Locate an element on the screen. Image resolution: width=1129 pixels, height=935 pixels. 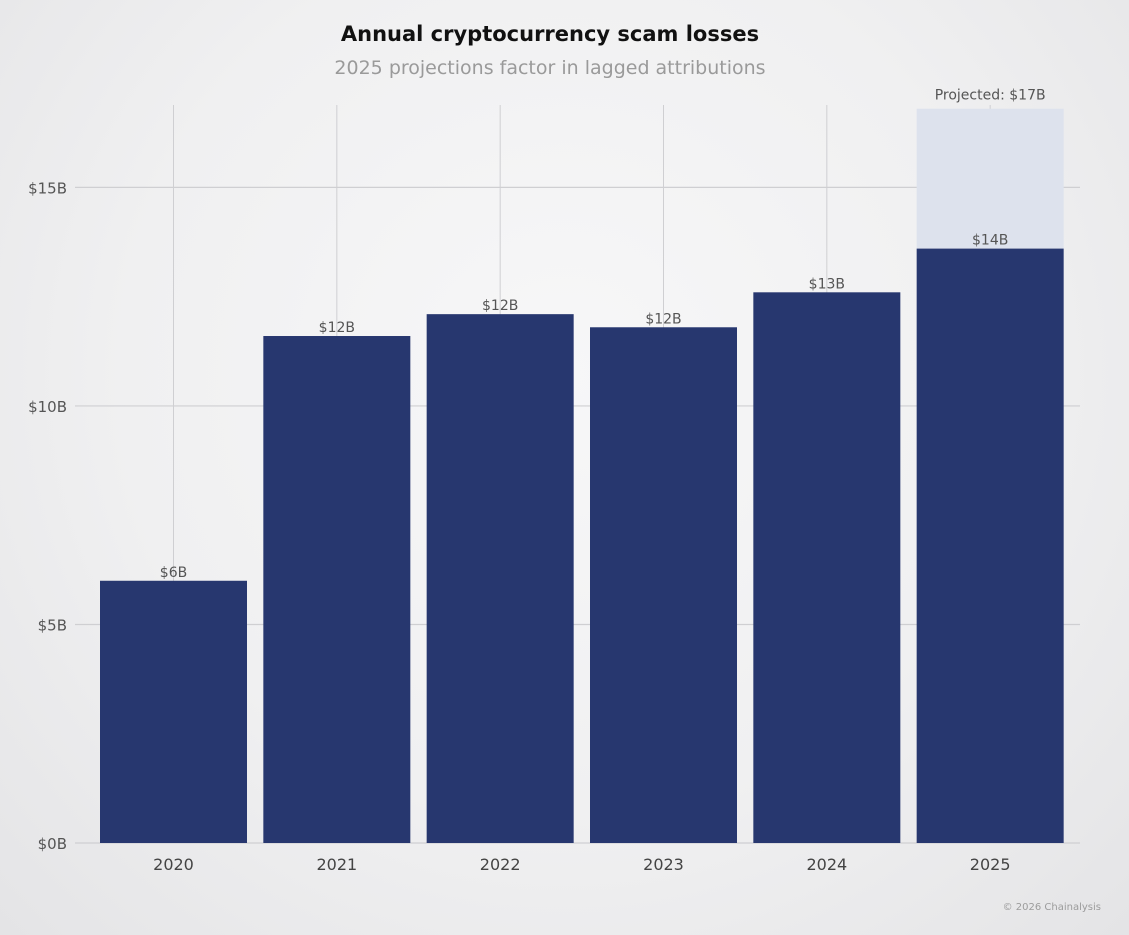
x-tick-label: 2024 is located at coordinates (826, 864).